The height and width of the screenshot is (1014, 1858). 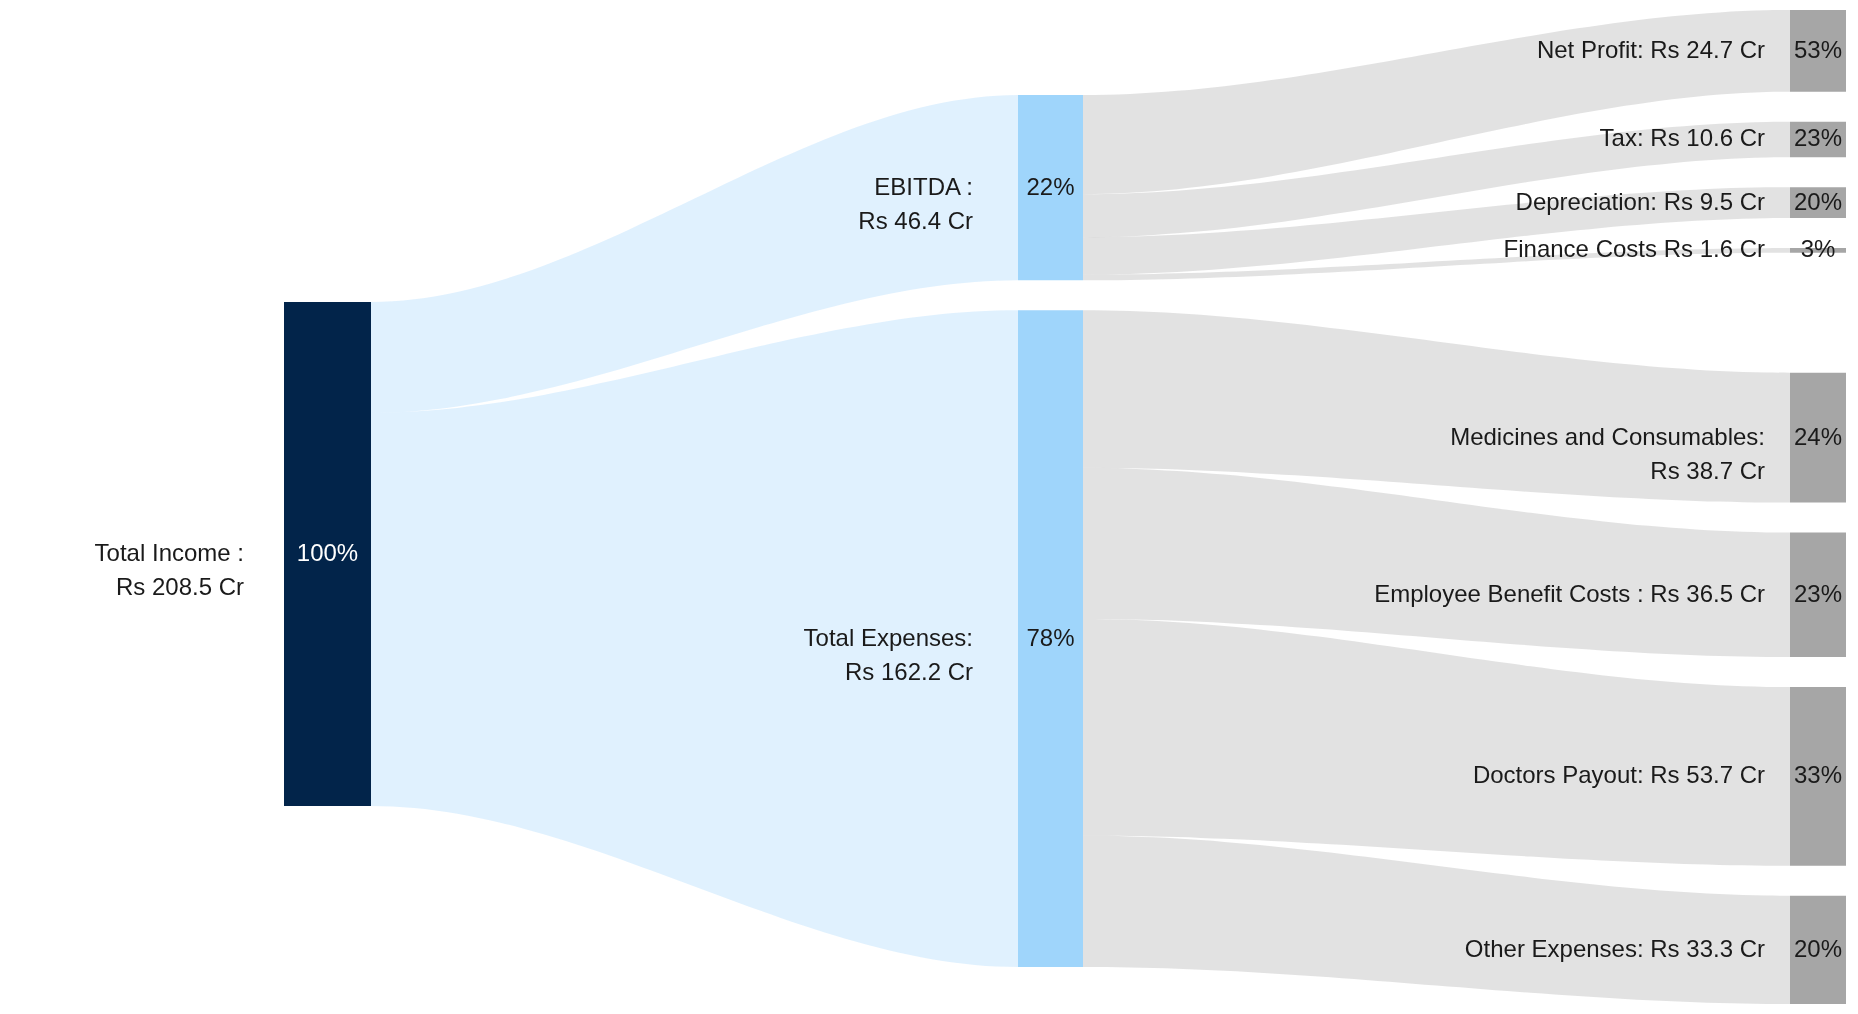 What do you see at coordinates (1818, 775) in the screenshot?
I see `data-label: 33%` at bounding box center [1818, 775].